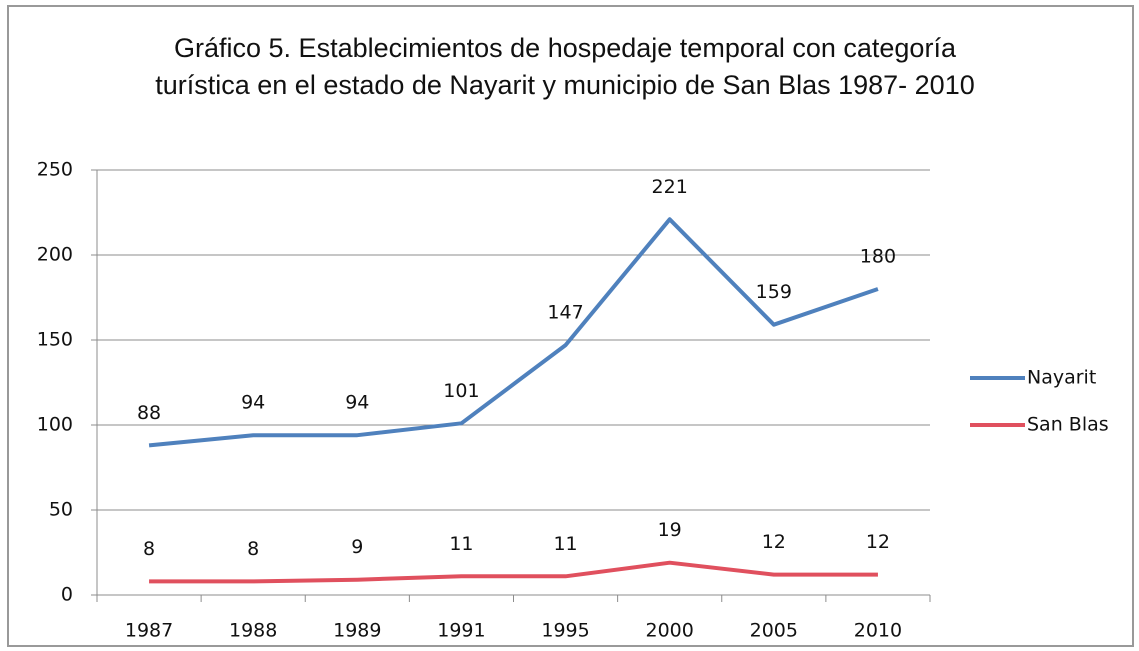  What do you see at coordinates (357, 631) in the screenshot?
I see `x-tick-label: 1989` at bounding box center [357, 631].